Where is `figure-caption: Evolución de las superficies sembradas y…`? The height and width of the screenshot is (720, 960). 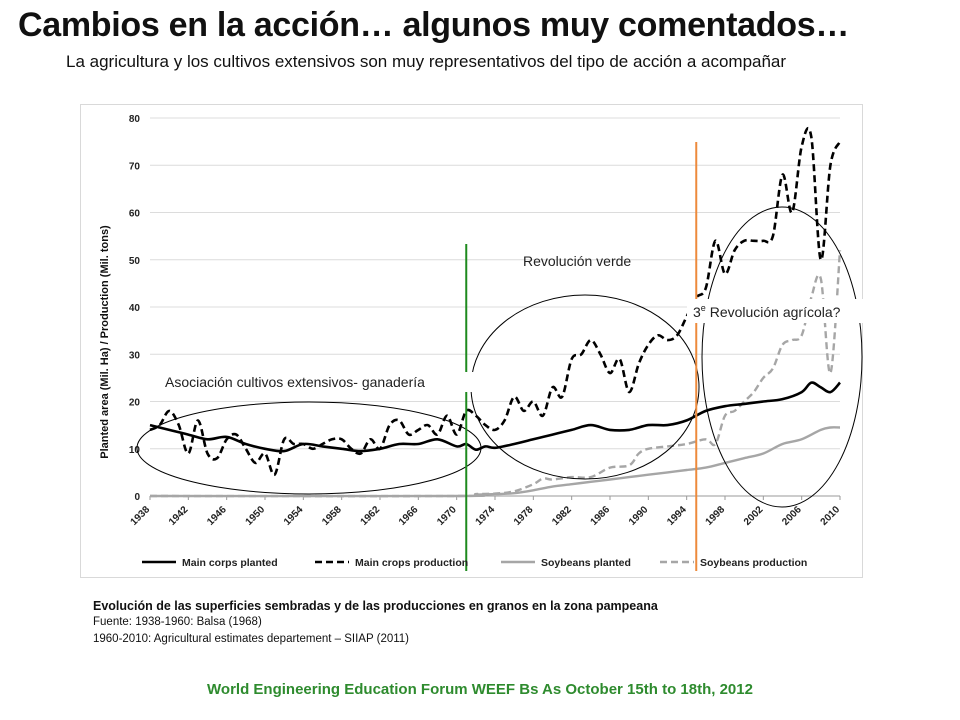
figure-caption: Evolución de las superficies sembradas y… is located at coordinates (473, 623).